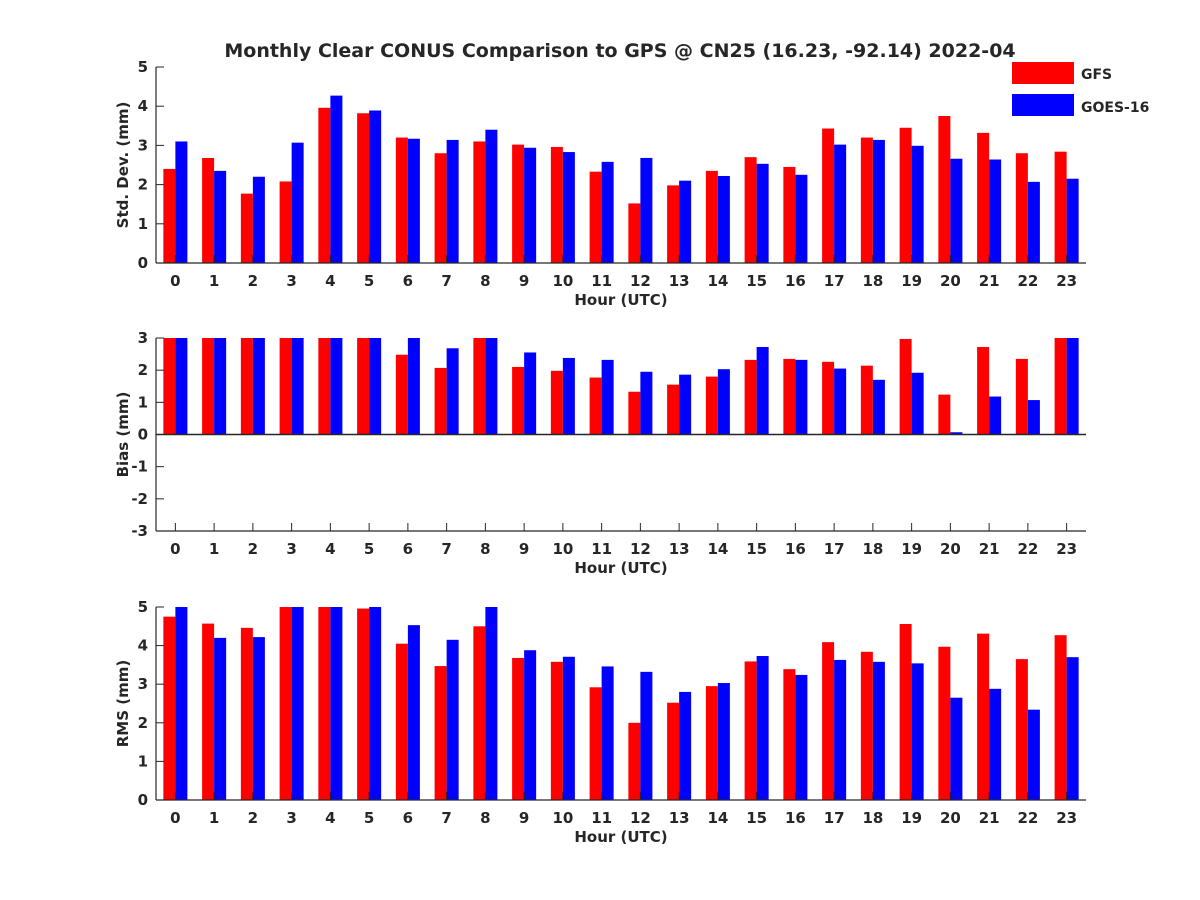 This screenshot has height=900, width=1200. I want to click on legend-label-gfs: GFS, so click(1096, 75).